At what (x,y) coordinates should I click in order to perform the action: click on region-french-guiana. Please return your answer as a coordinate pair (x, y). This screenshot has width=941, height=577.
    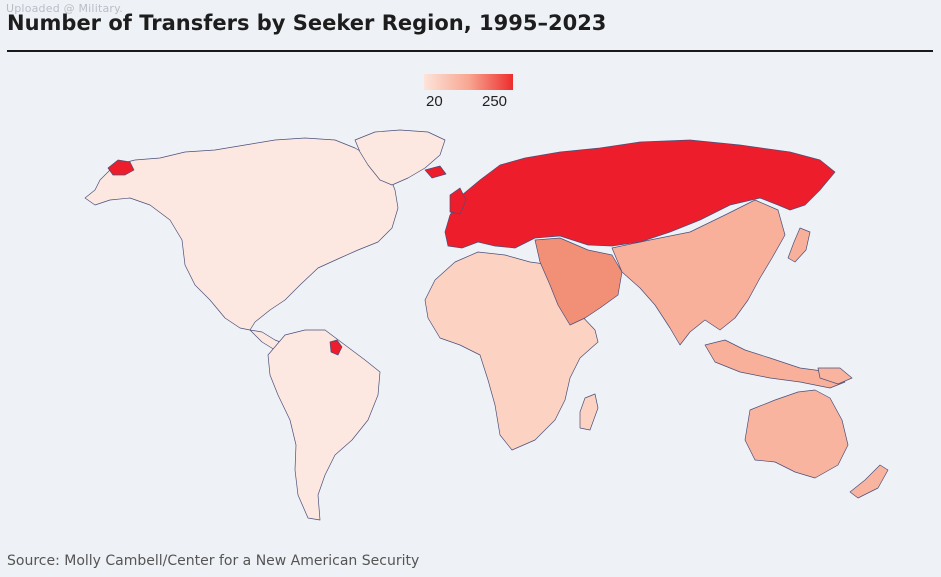
    Looking at the image, I should click on (336, 347).